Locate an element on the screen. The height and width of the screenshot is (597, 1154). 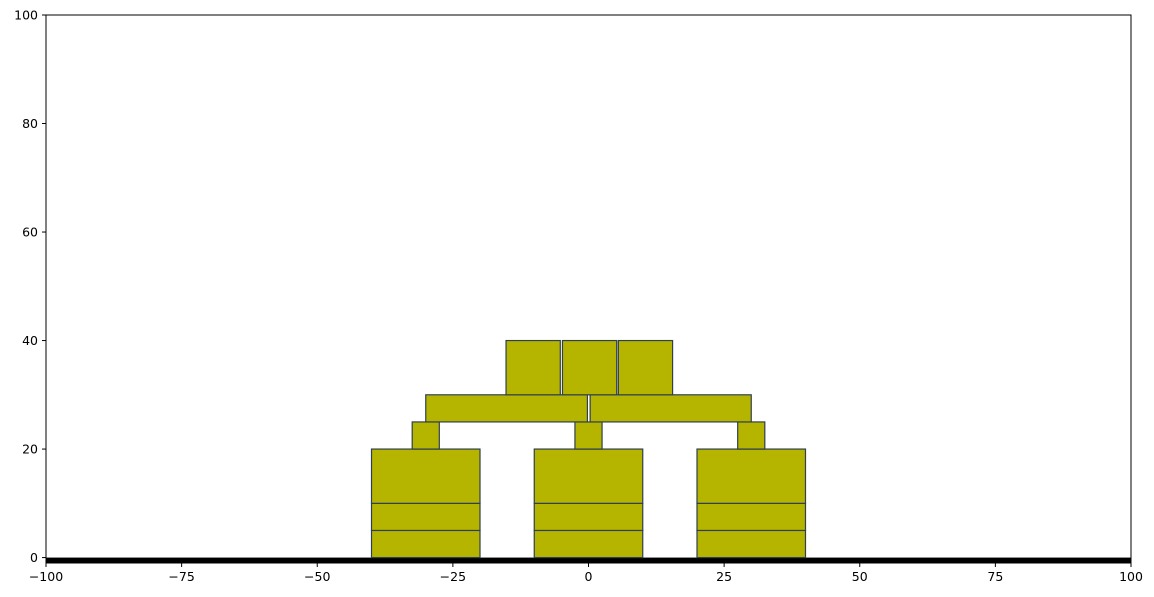
ground-bar is located at coordinates (588, 560).